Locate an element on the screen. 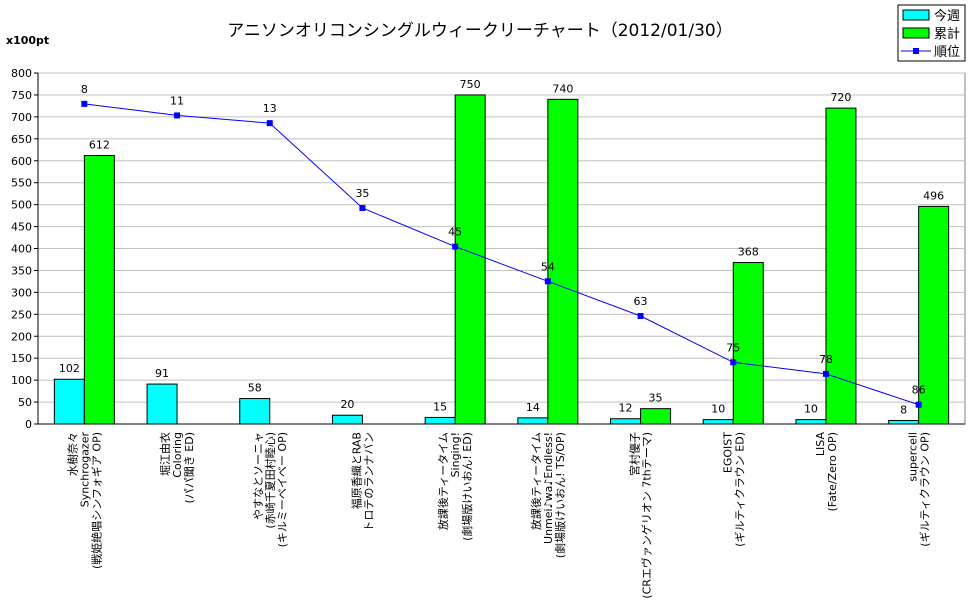 This screenshot has width=970, height=608. data-label: 368 is located at coordinates (748, 252).